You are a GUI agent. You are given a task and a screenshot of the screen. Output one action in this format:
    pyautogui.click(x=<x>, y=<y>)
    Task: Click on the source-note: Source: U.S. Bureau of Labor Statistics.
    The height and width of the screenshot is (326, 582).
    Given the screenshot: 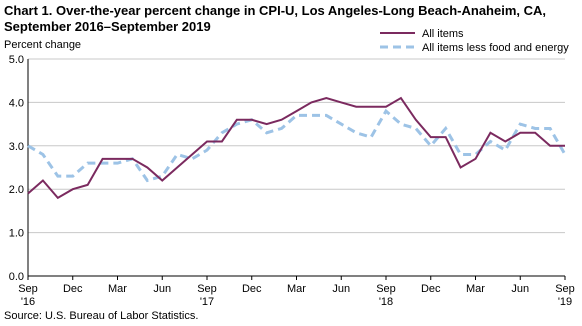 What is the action you would take?
    pyautogui.click(x=101, y=316)
    